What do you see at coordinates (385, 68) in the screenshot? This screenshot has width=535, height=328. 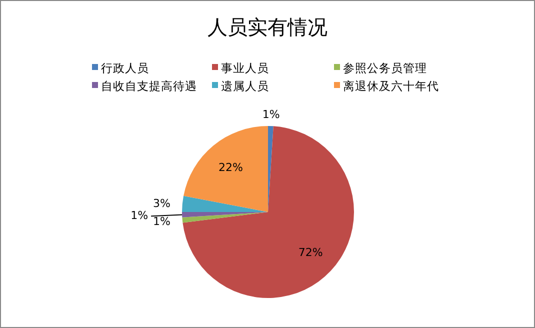 I see `legend-label: 参照公务员管理` at bounding box center [385, 68].